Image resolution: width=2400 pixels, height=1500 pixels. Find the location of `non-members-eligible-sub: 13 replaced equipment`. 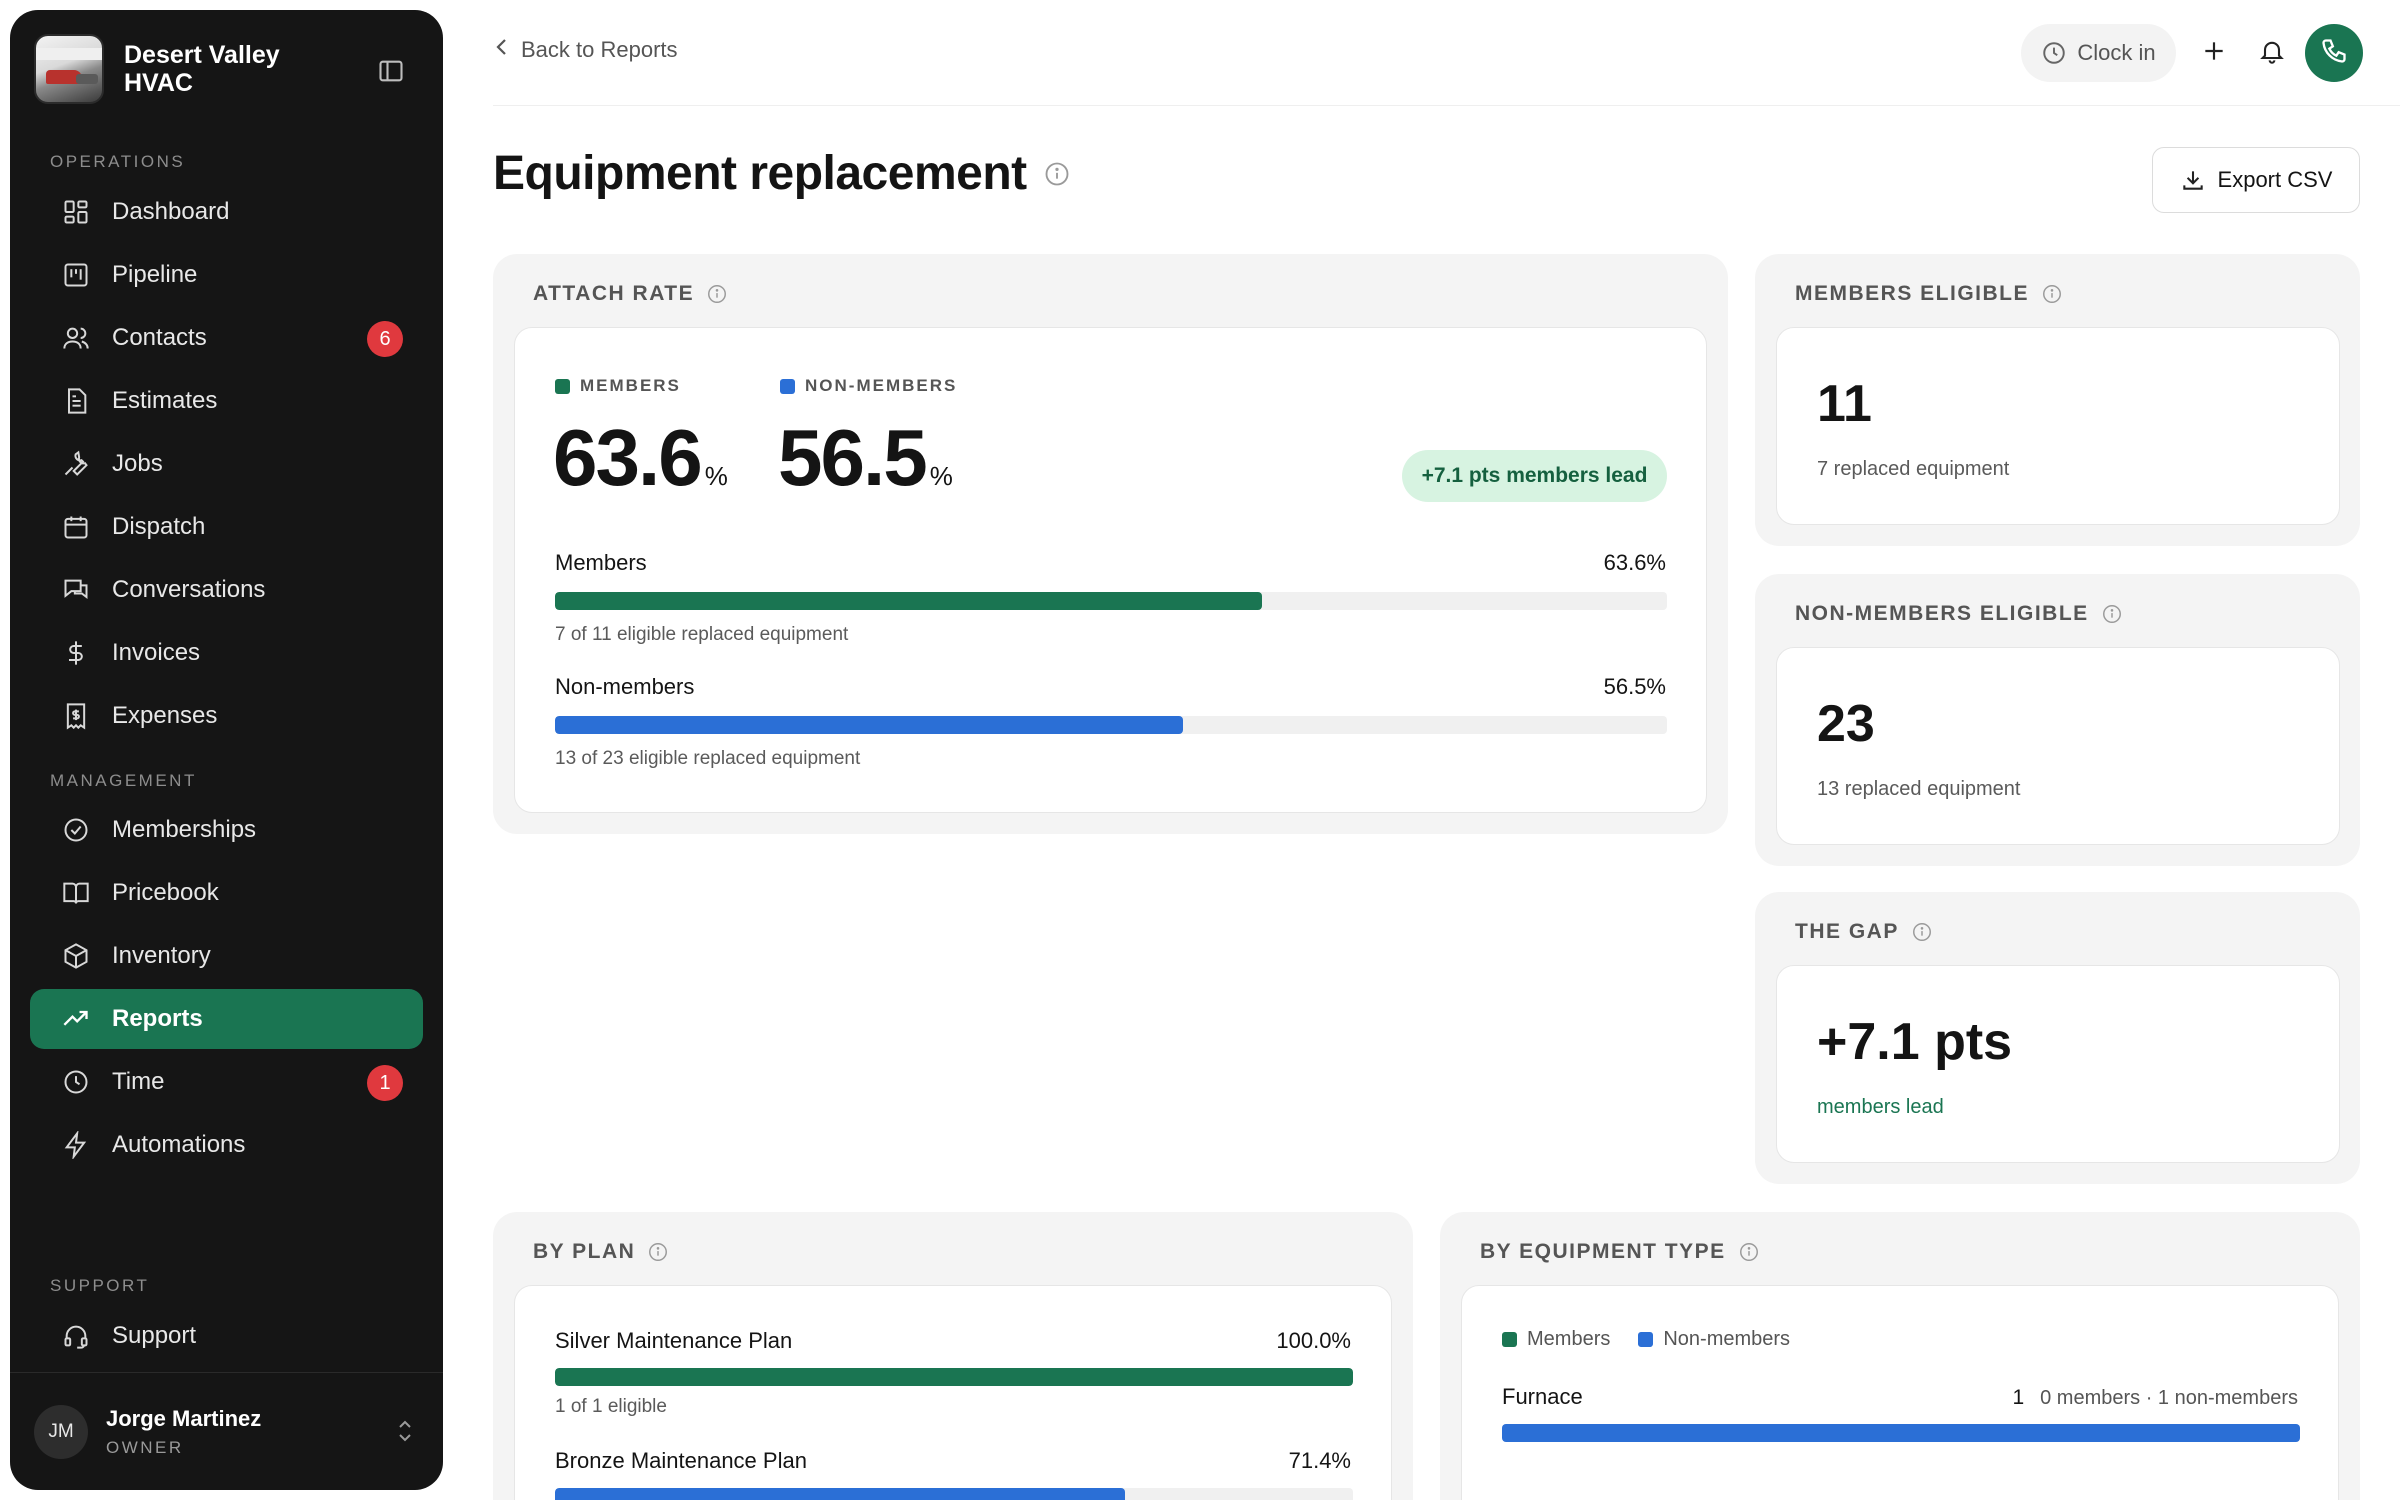

non-members-eligible-sub: 13 replaced equipment is located at coordinates (1919, 789).